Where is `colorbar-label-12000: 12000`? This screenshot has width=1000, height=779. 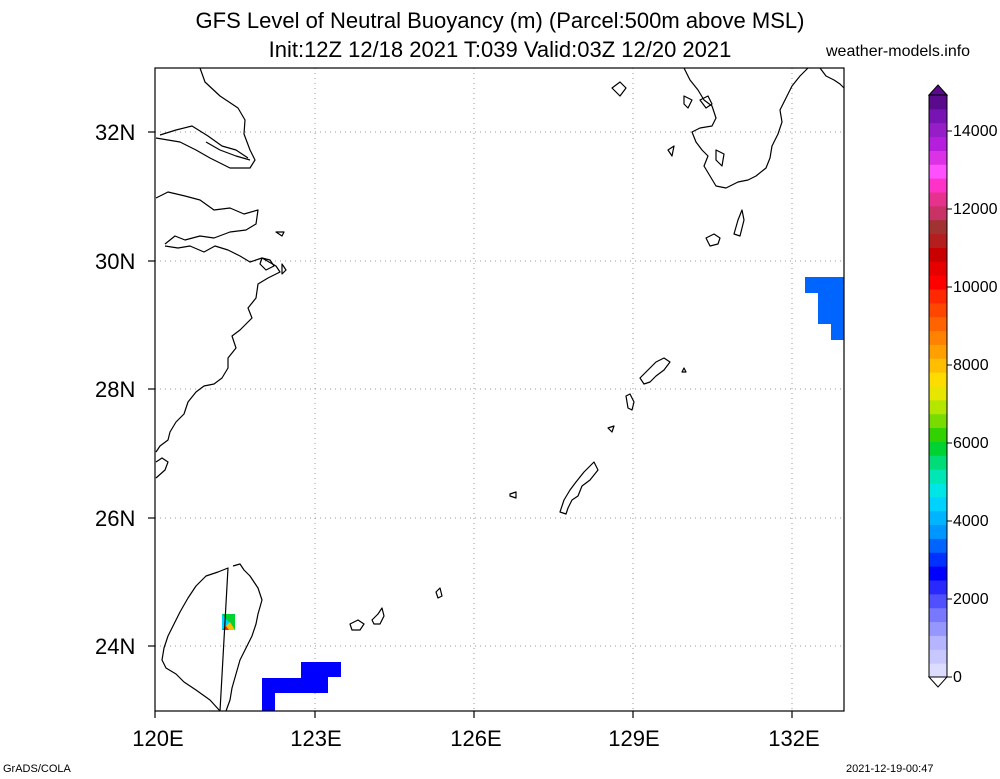
colorbar-label-12000: 12000 is located at coordinates (975, 209).